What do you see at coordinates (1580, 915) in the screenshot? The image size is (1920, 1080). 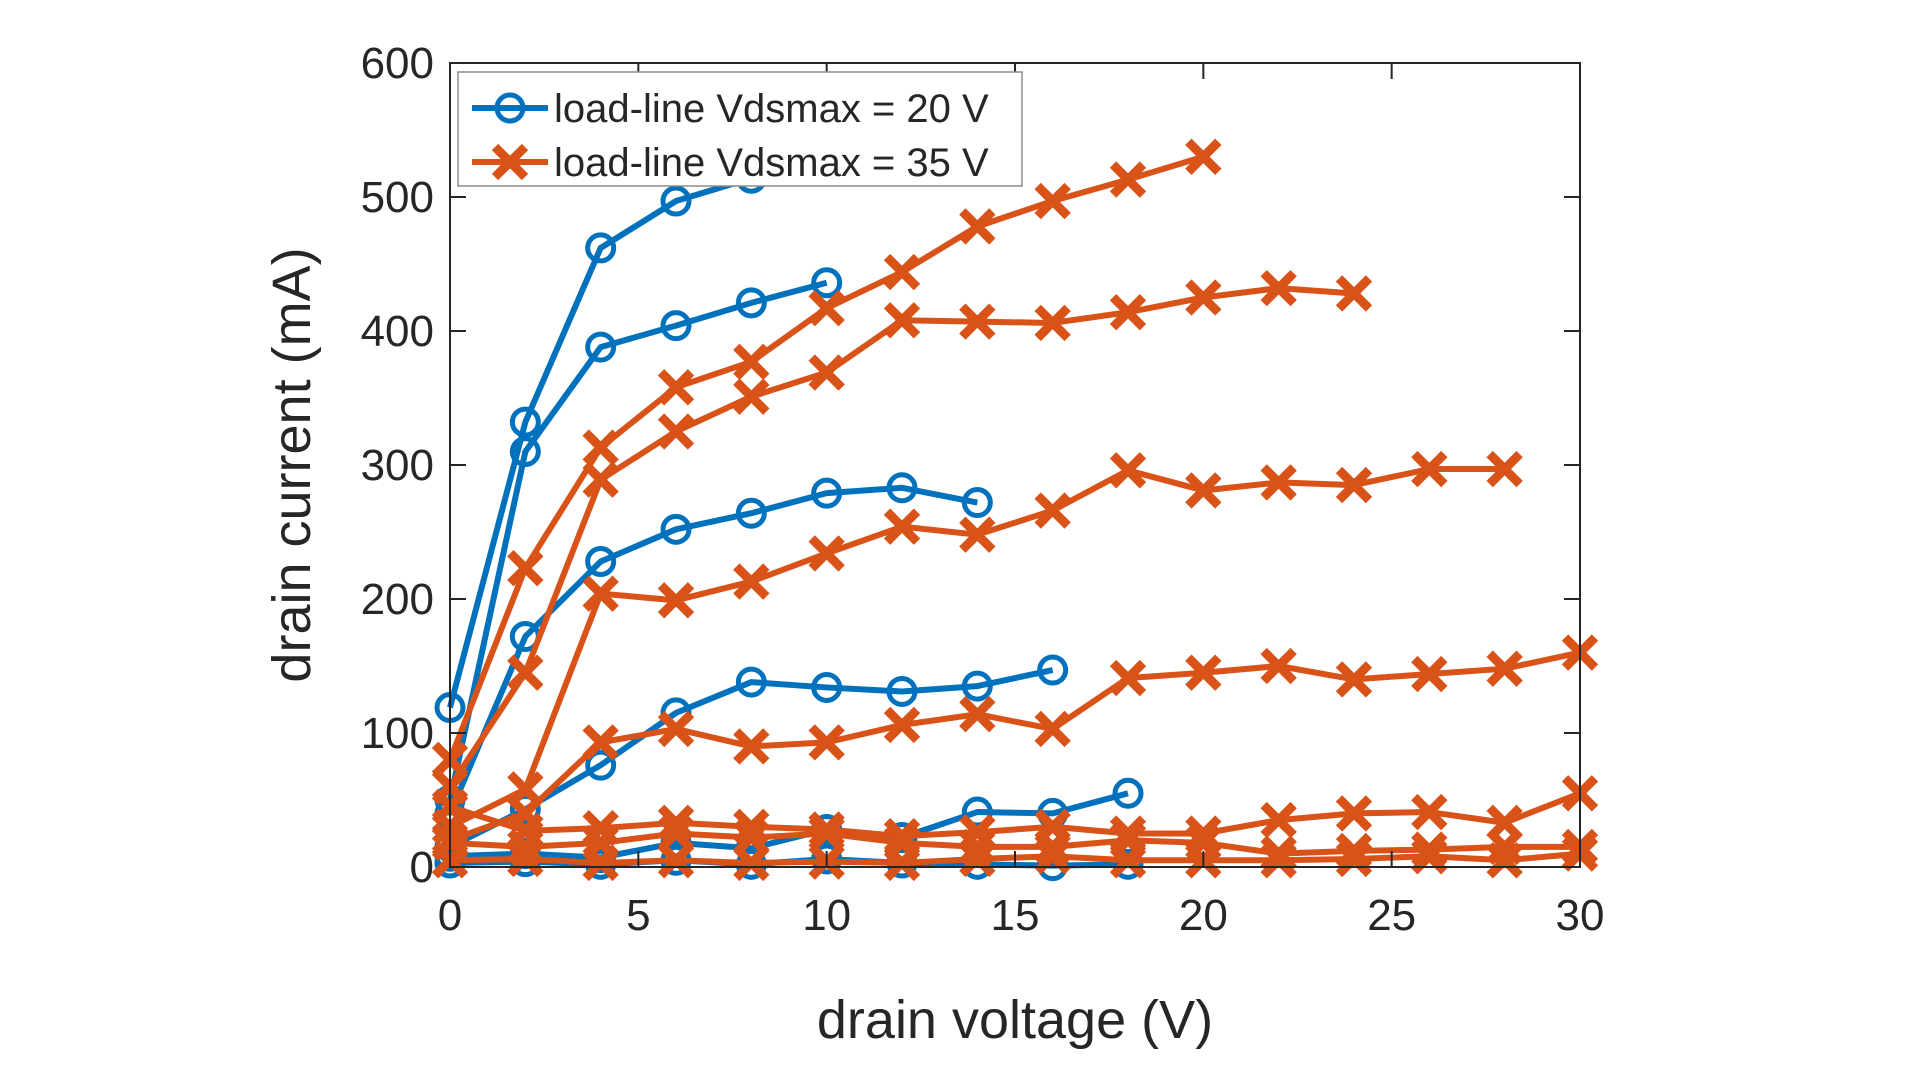 I see `x-tick-label: 30` at bounding box center [1580, 915].